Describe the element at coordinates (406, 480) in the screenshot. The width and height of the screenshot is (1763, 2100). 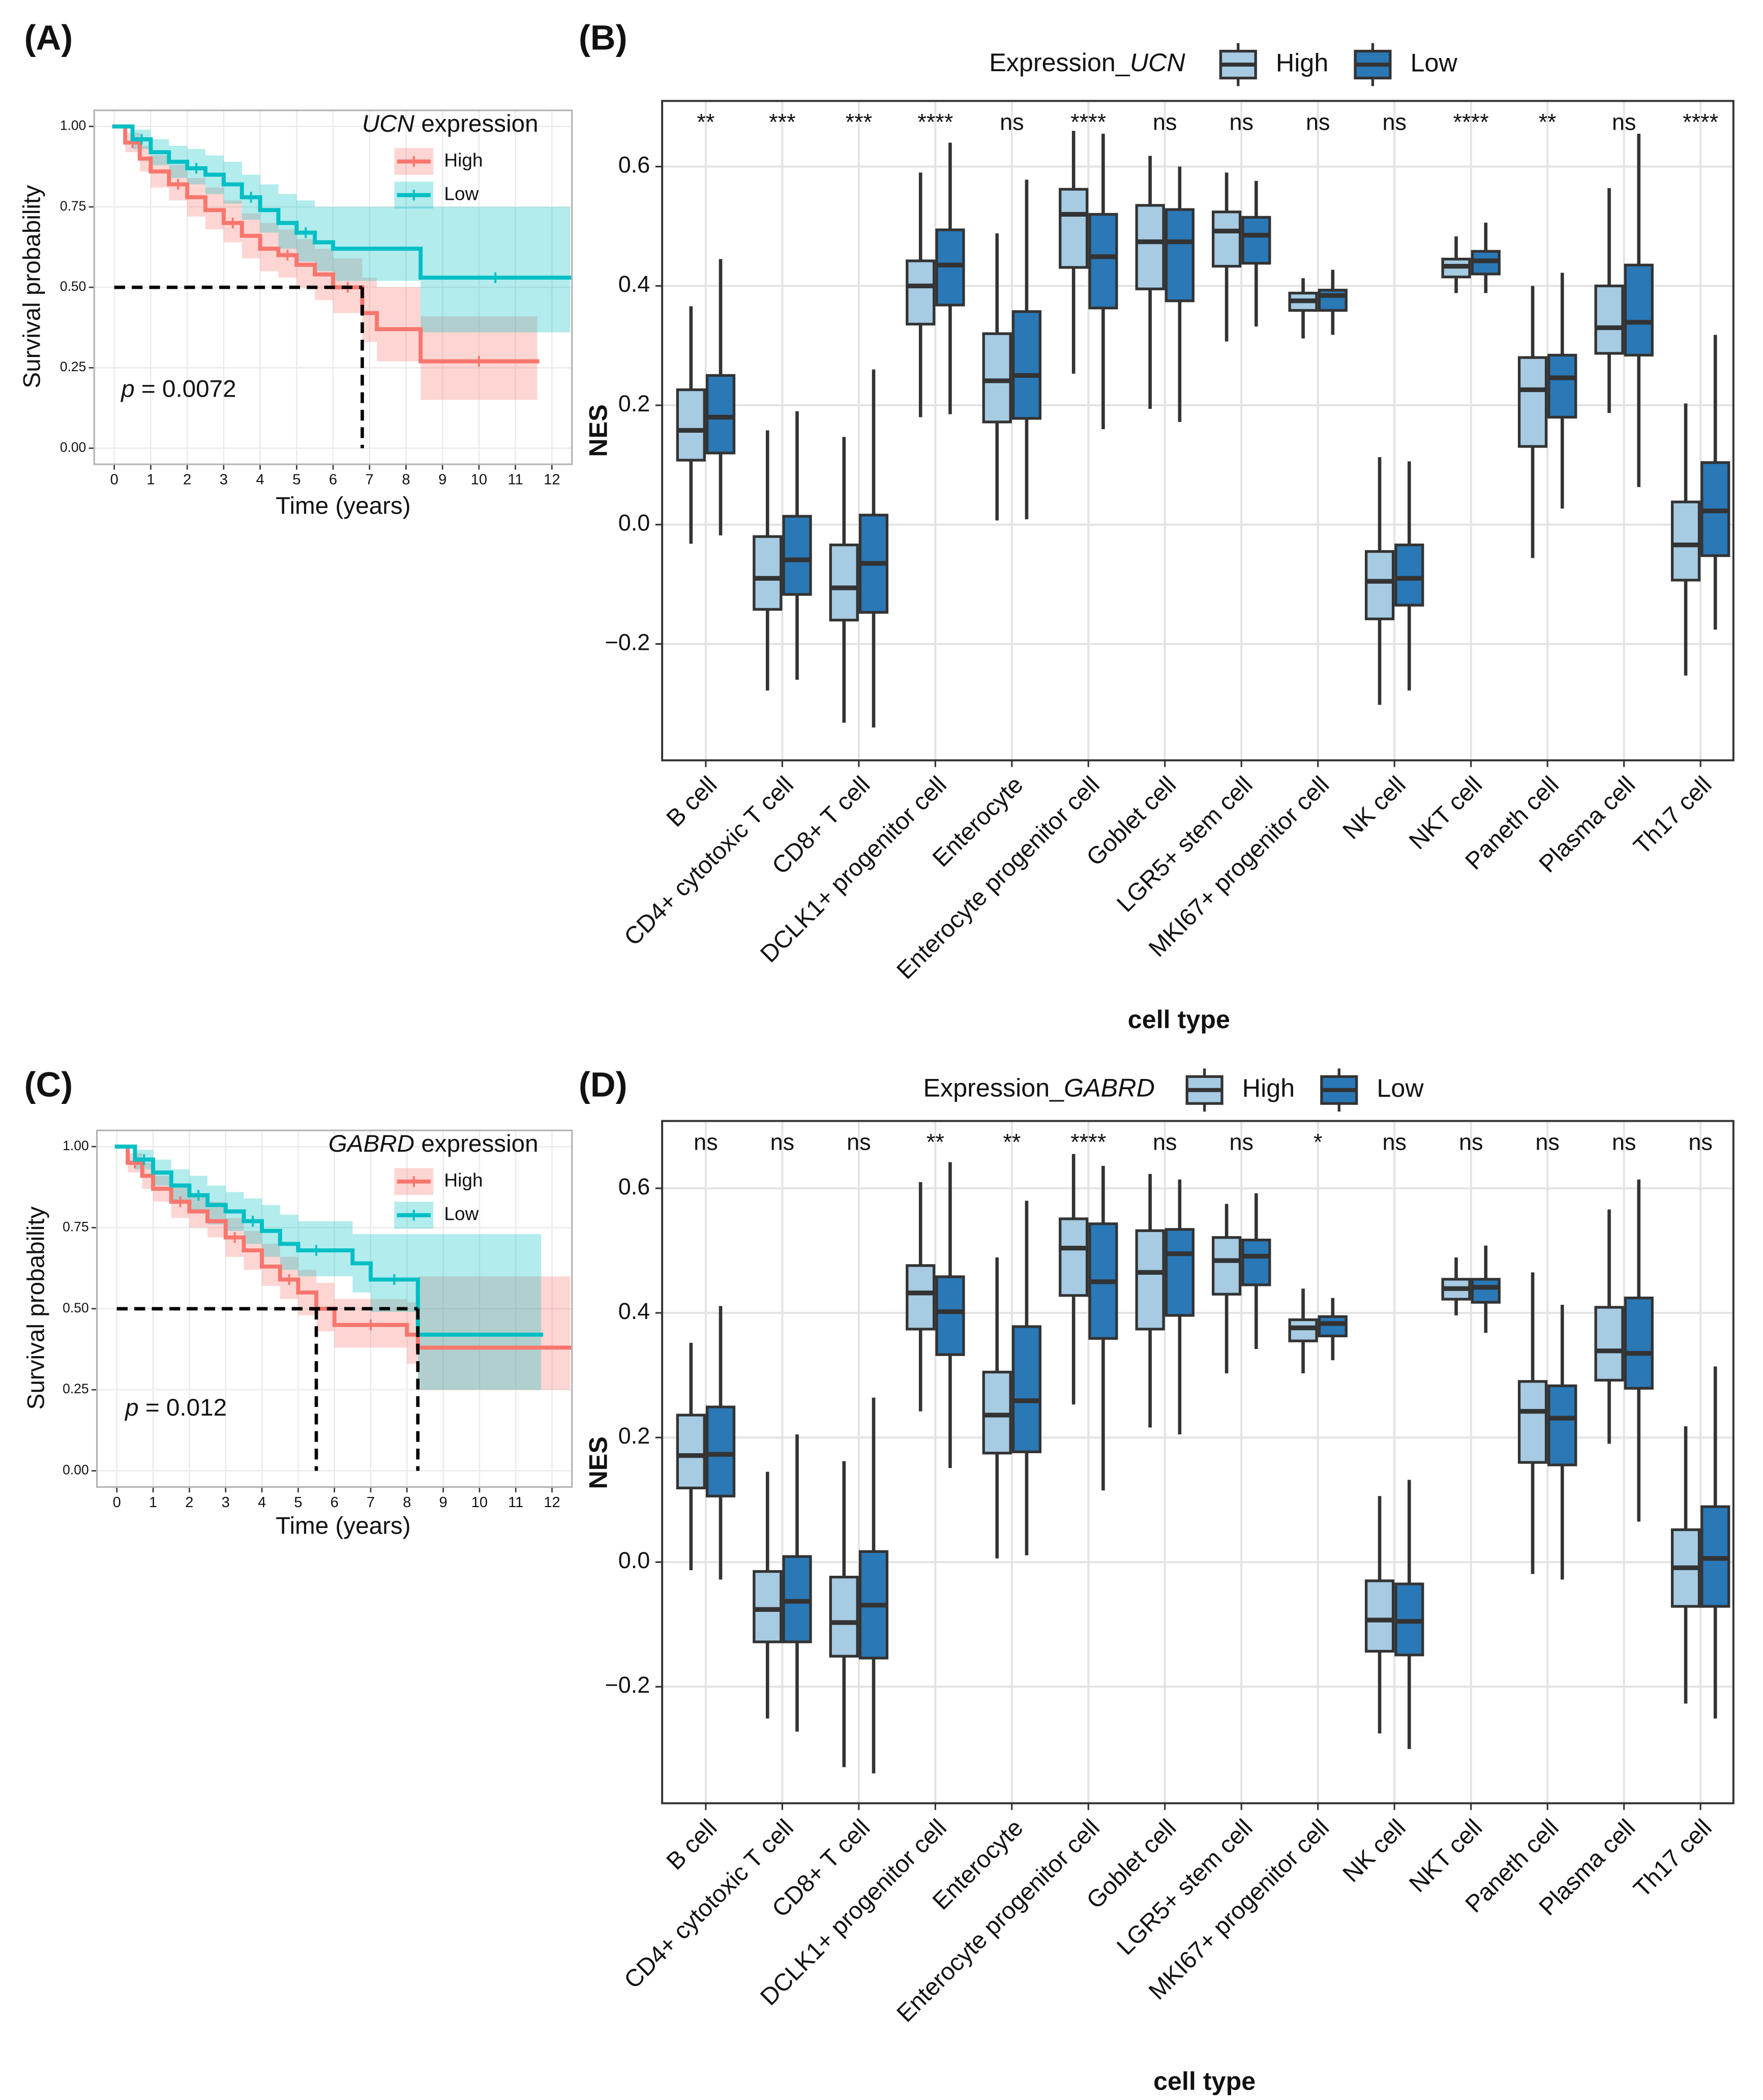
I see `x-tick-label: 8` at that location.